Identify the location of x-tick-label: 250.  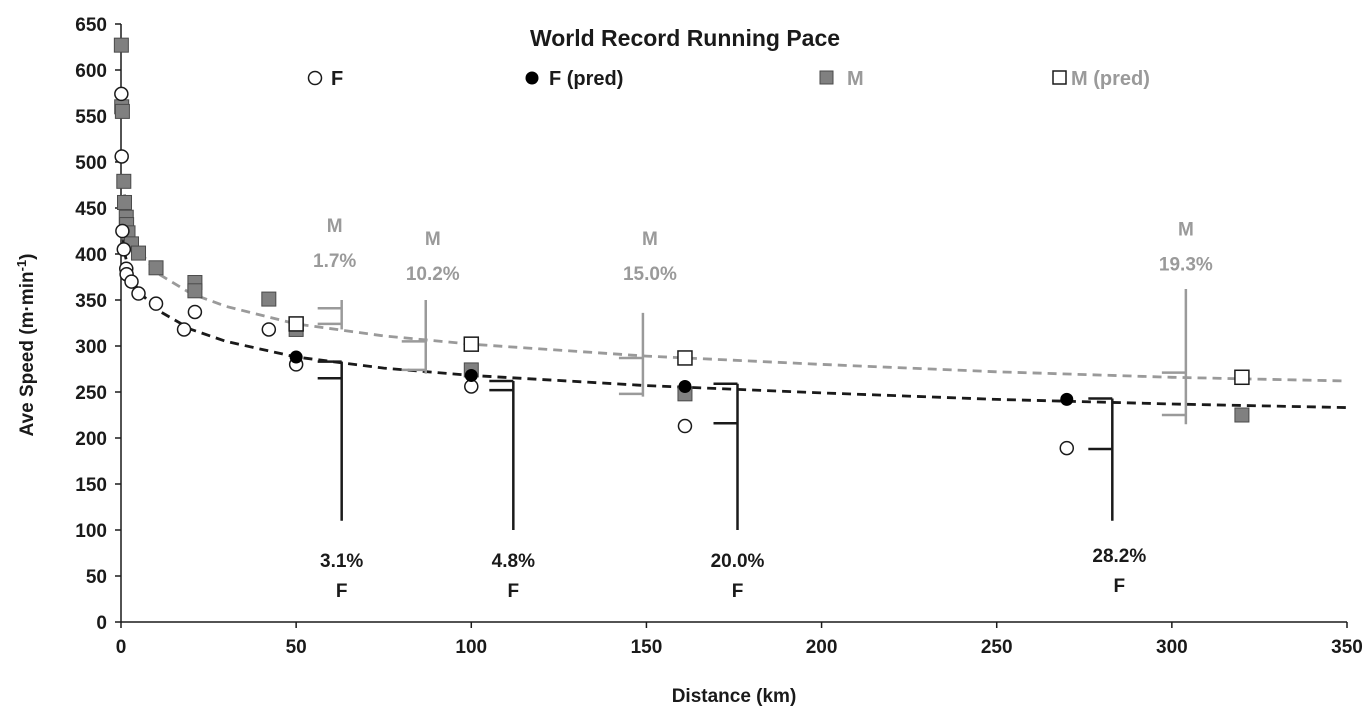
(997, 647).